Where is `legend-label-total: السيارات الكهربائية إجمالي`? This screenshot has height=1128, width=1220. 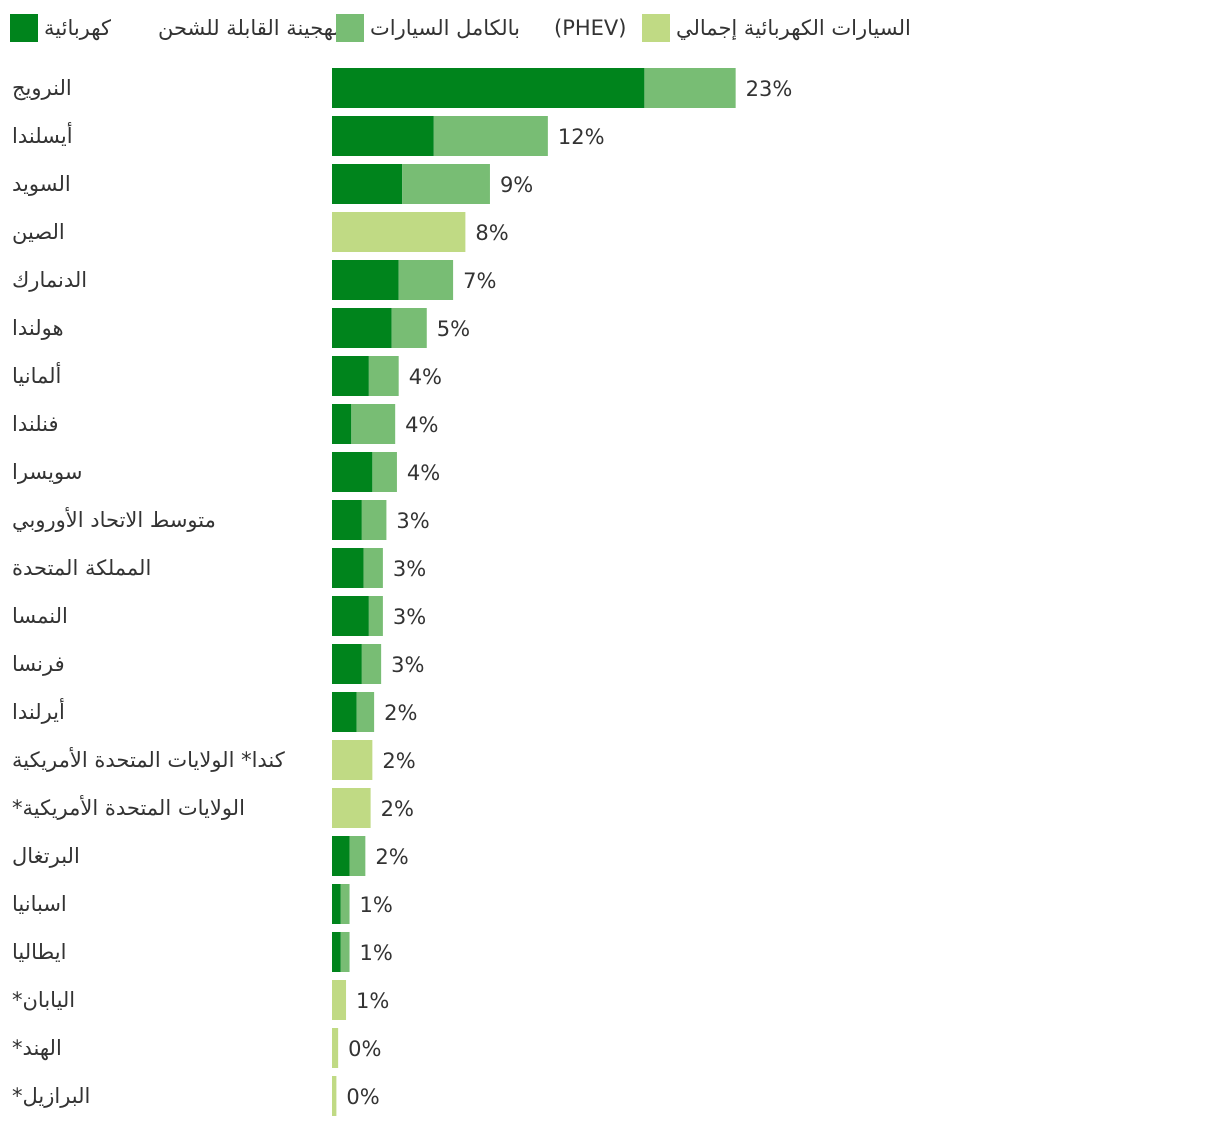
legend-label-total: السيارات الكهربائية إجمالي is located at coordinates (793, 28).